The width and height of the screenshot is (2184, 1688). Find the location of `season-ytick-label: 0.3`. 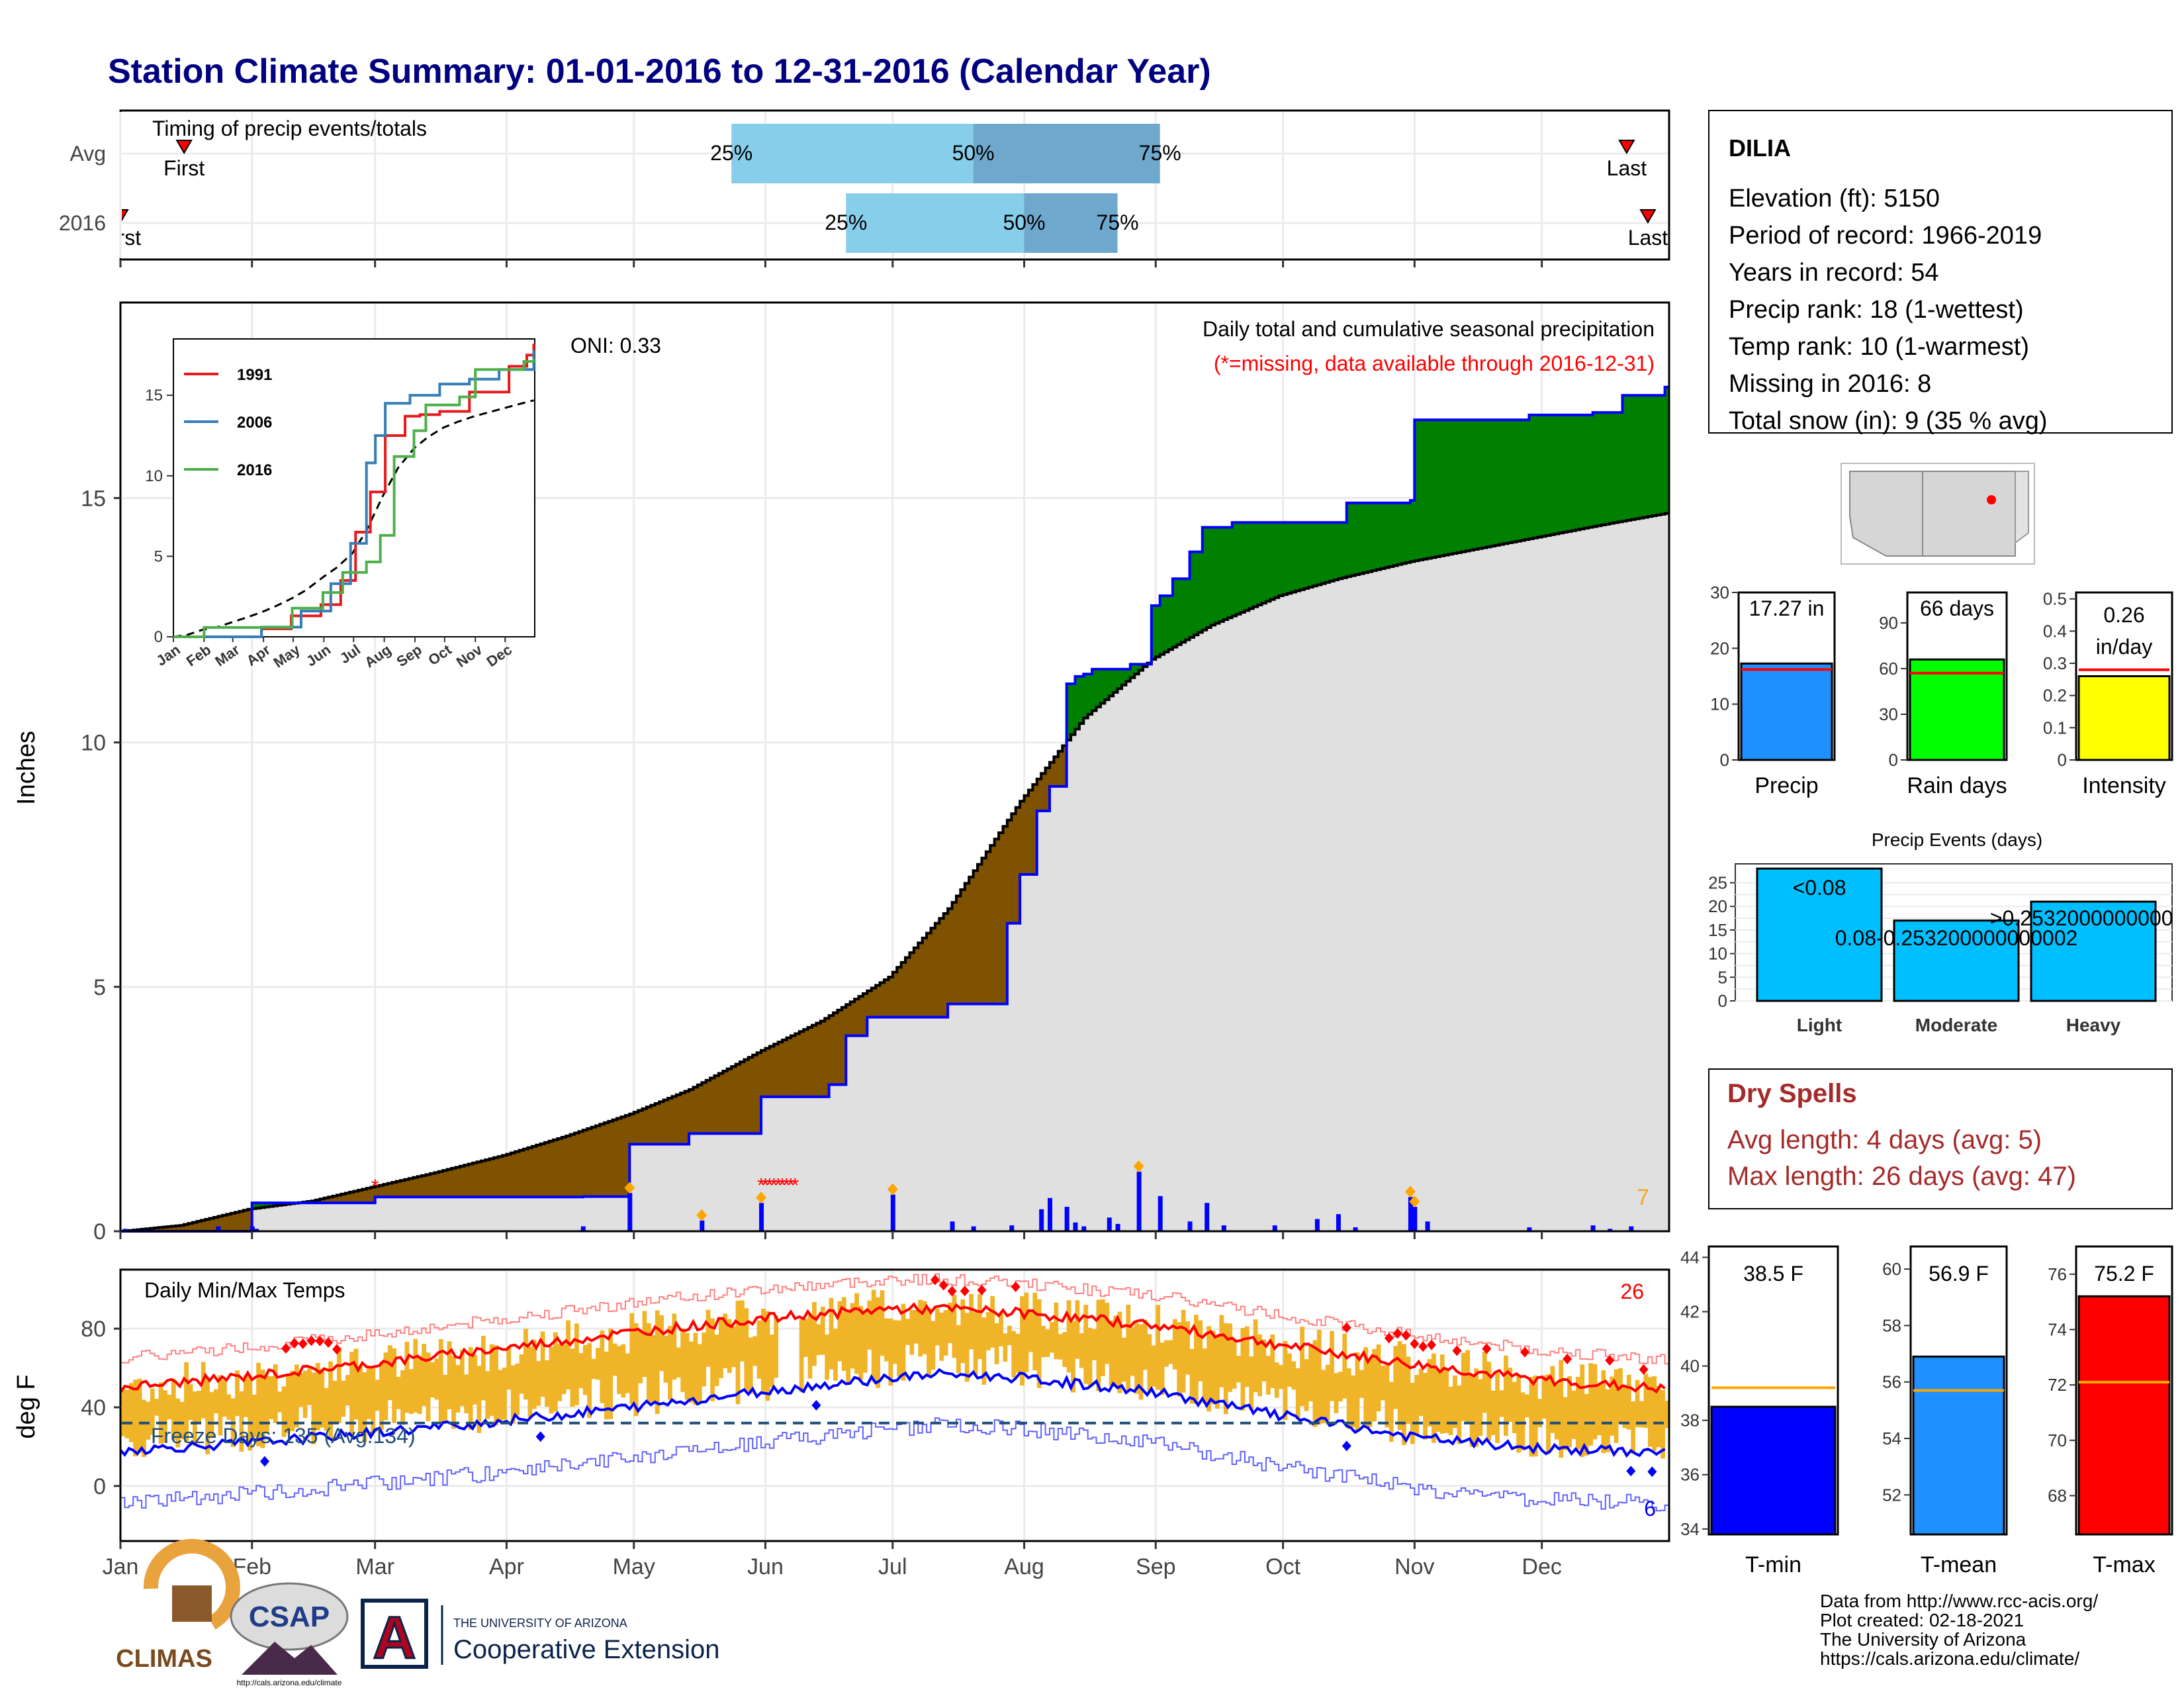

season-ytick-label: 0.3 is located at coordinates (2055, 663).